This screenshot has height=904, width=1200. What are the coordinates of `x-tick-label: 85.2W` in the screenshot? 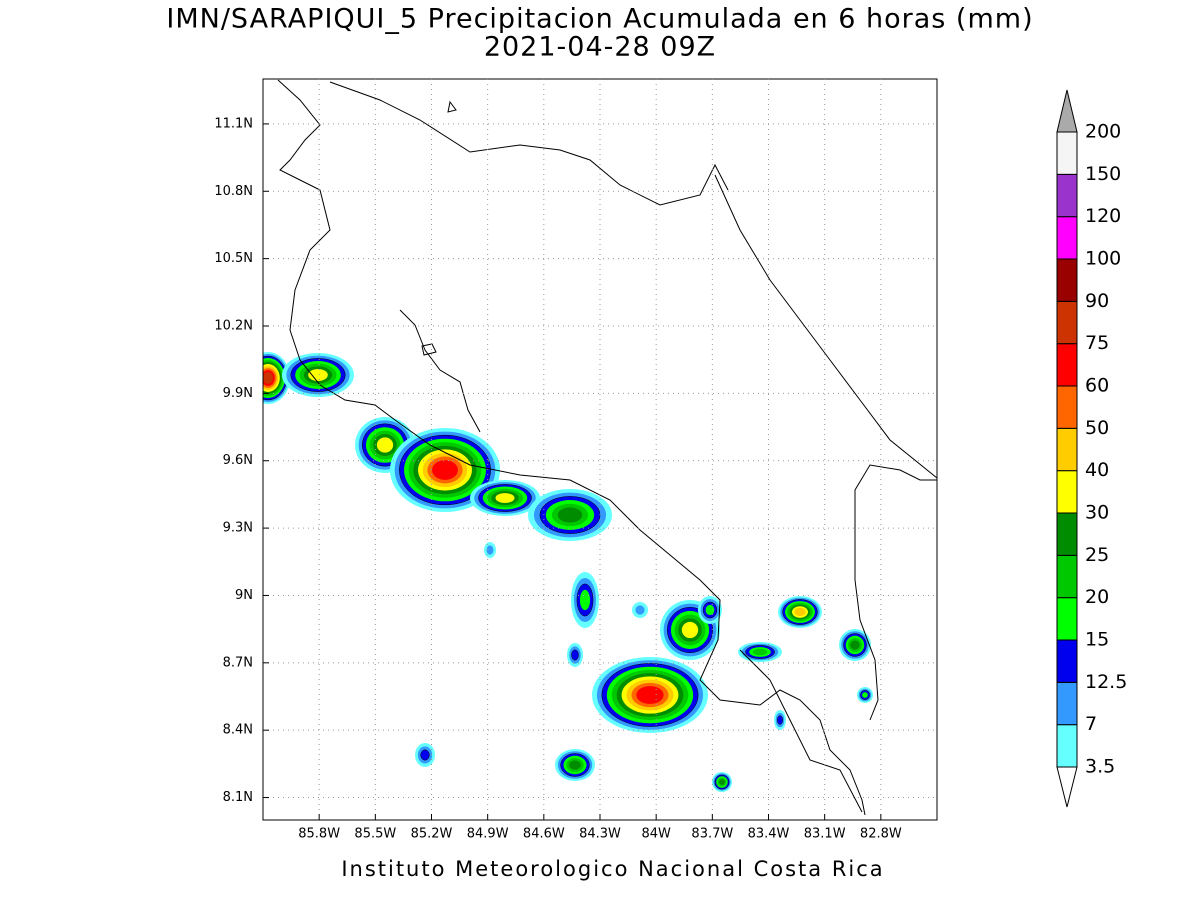 It's located at (432, 834).